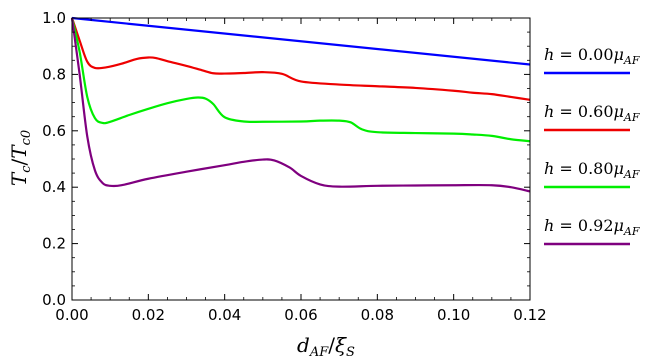 The height and width of the screenshot is (358, 648). I want to click on x-tick-label: 0.00, so click(71, 315).